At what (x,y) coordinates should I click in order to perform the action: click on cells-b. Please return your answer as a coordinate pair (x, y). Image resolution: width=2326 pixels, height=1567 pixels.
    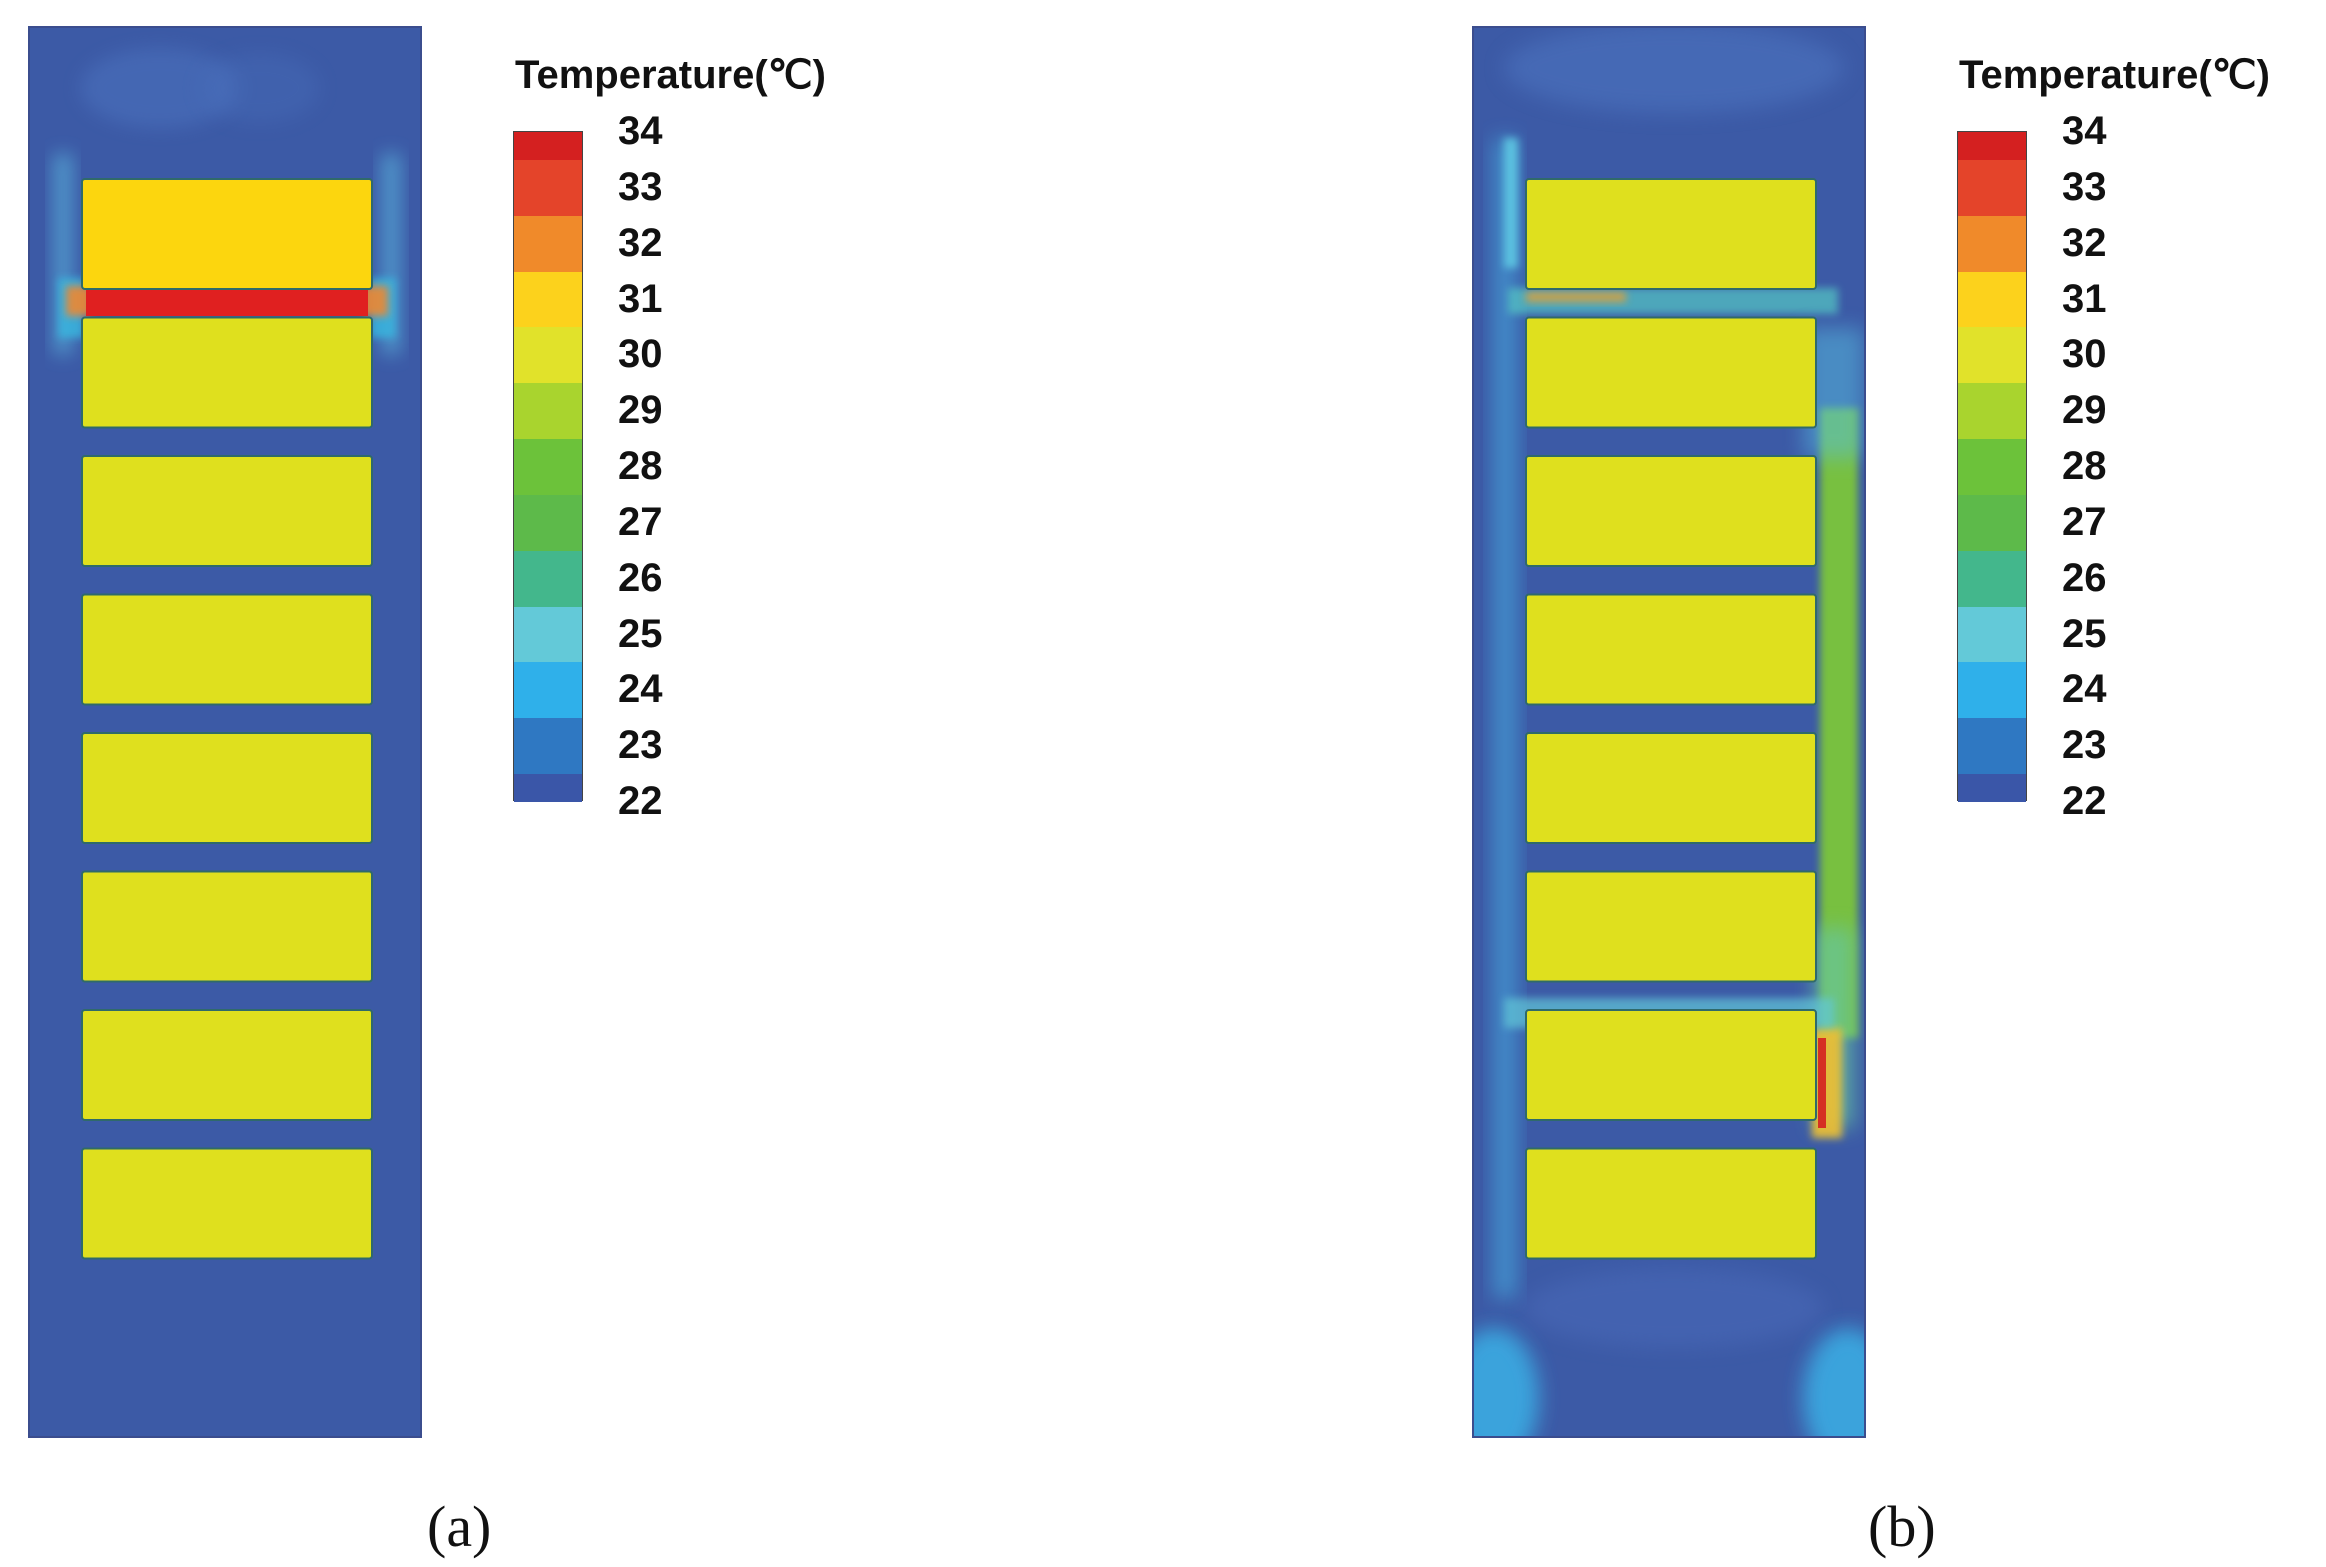
    Looking at the image, I should click on (1671, 719).